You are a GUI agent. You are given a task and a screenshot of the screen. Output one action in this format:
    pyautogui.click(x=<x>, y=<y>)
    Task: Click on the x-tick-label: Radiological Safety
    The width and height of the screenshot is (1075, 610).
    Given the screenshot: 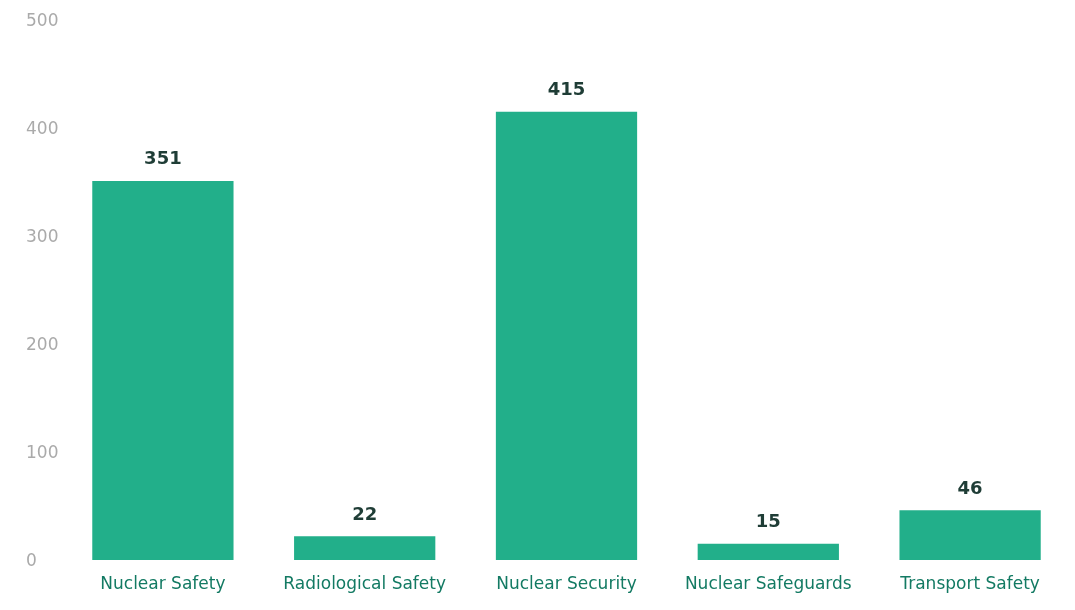 What is the action you would take?
    pyautogui.click(x=365, y=582)
    